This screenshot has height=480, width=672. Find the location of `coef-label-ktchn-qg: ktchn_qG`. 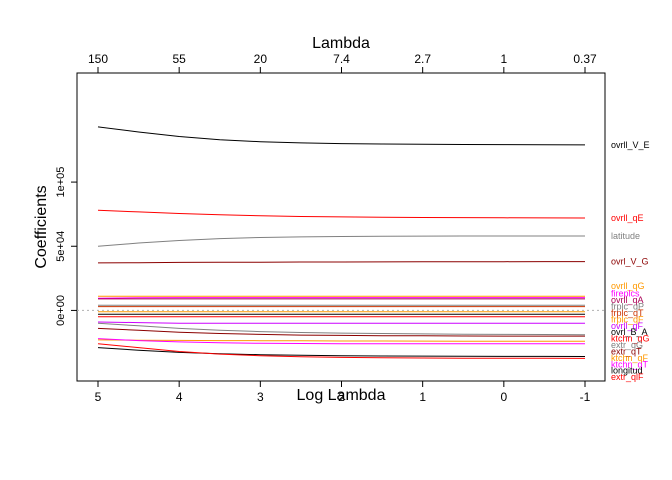

coef-label-ktchn-qg: ktchn_qG is located at coordinates (630, 339).